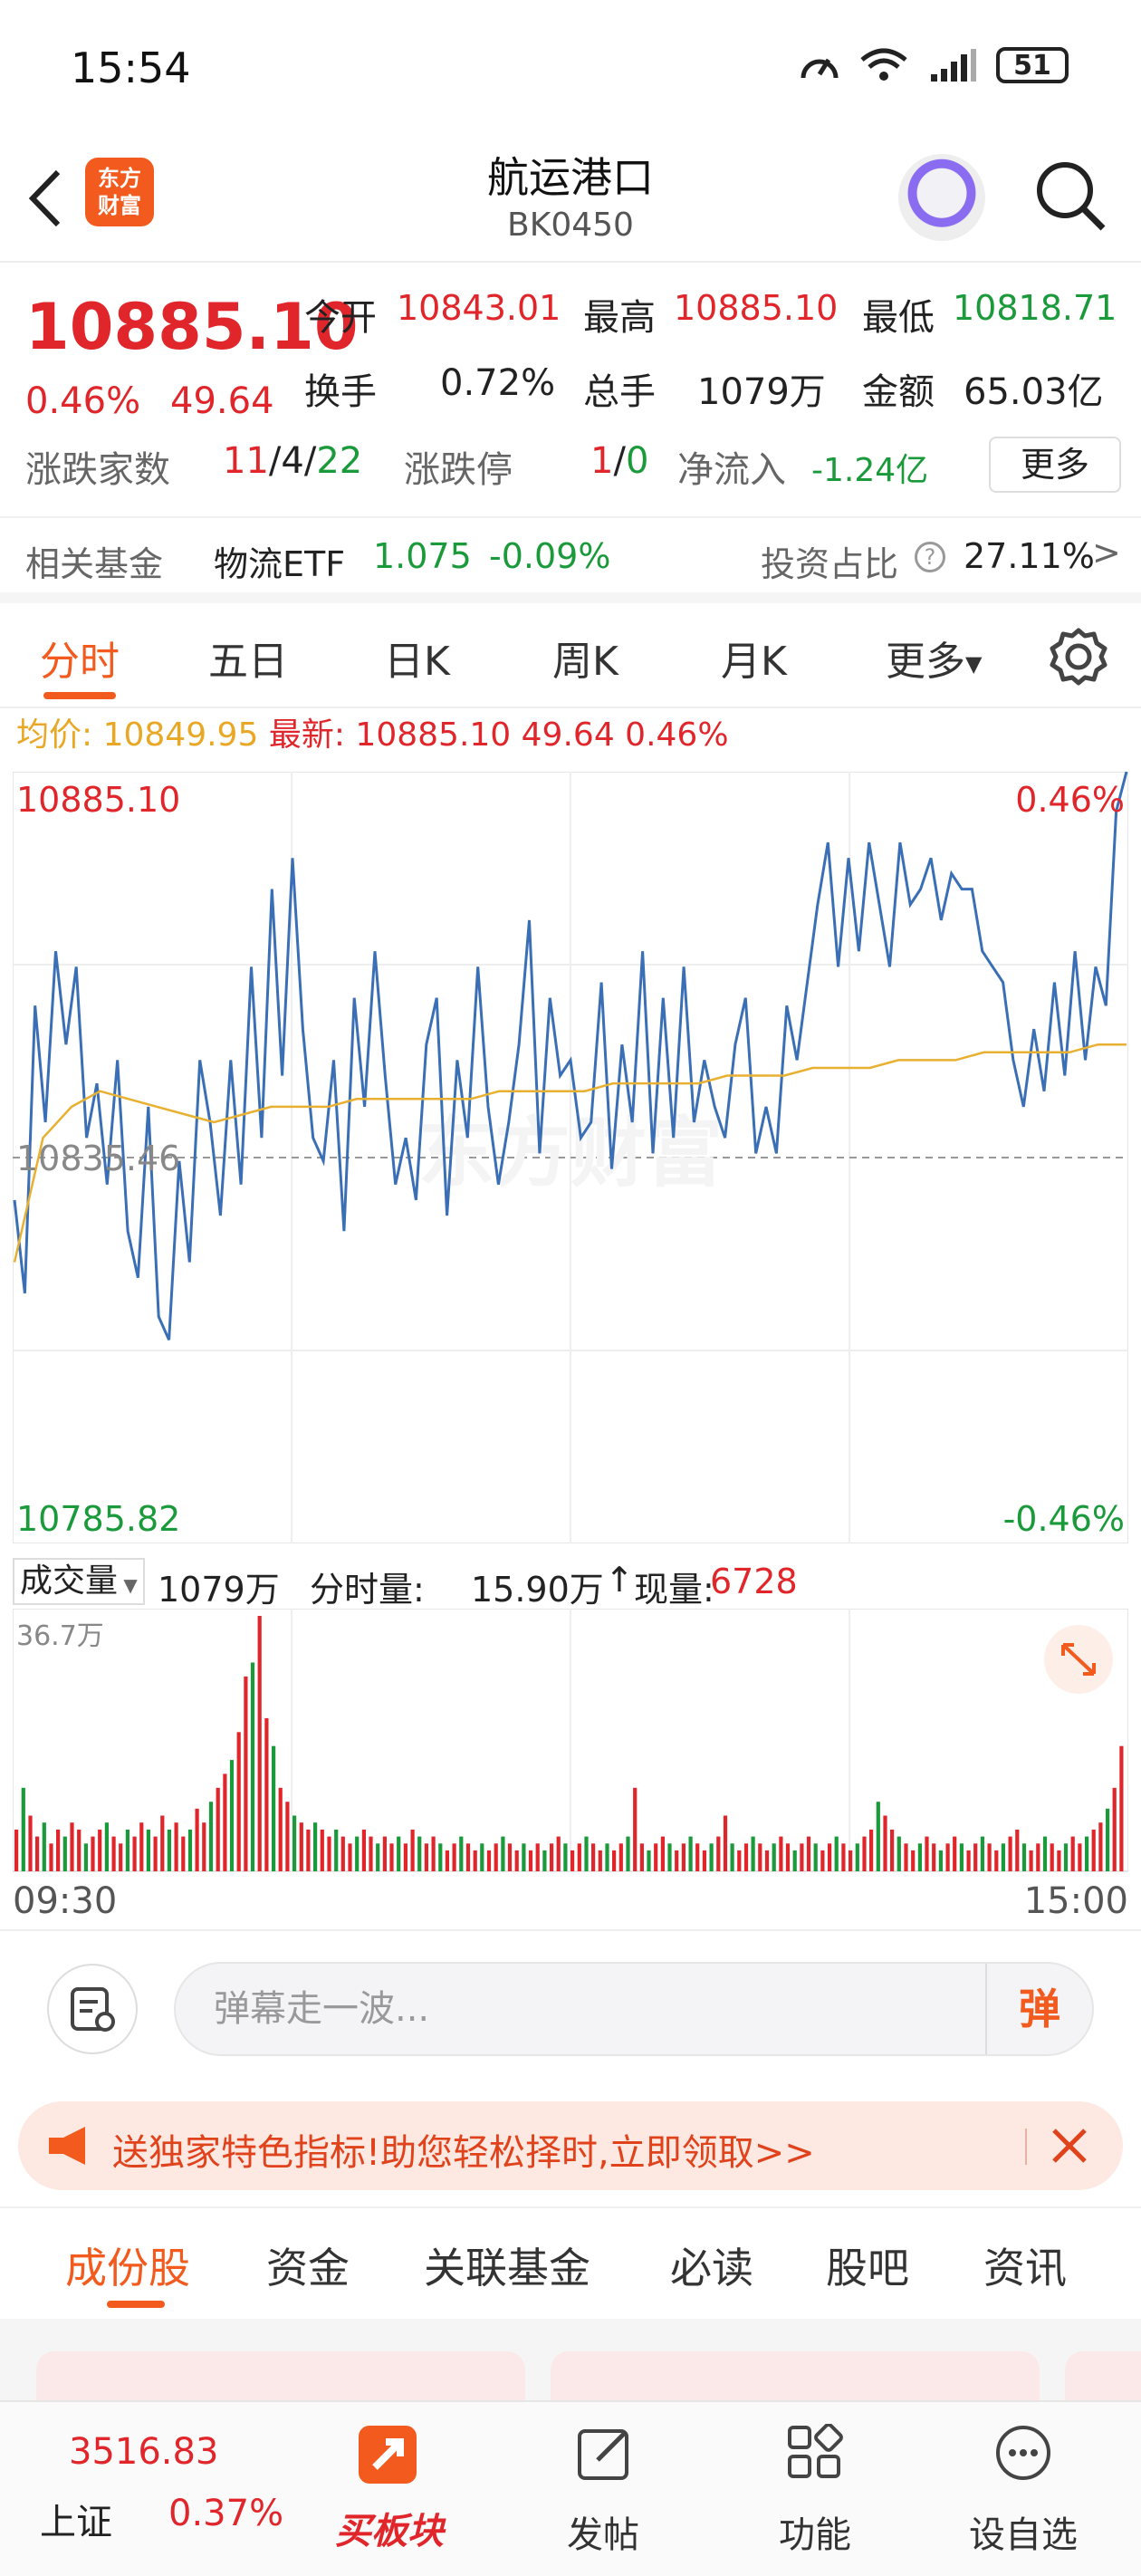 This screenshot has width=1141, height=2576. What do you see at coordinates (930, 557) in the screenshot?
I see `help-icon: ?` at bounding box center [930, 557].